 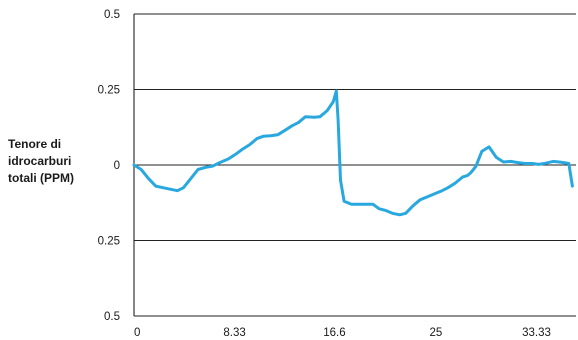 What do you see at coordinates (109, 166) in the screenshot?
I see `y-tick-labels: 0.5 0.25 0 0.25 0.5` at bounding box center [109, 166].